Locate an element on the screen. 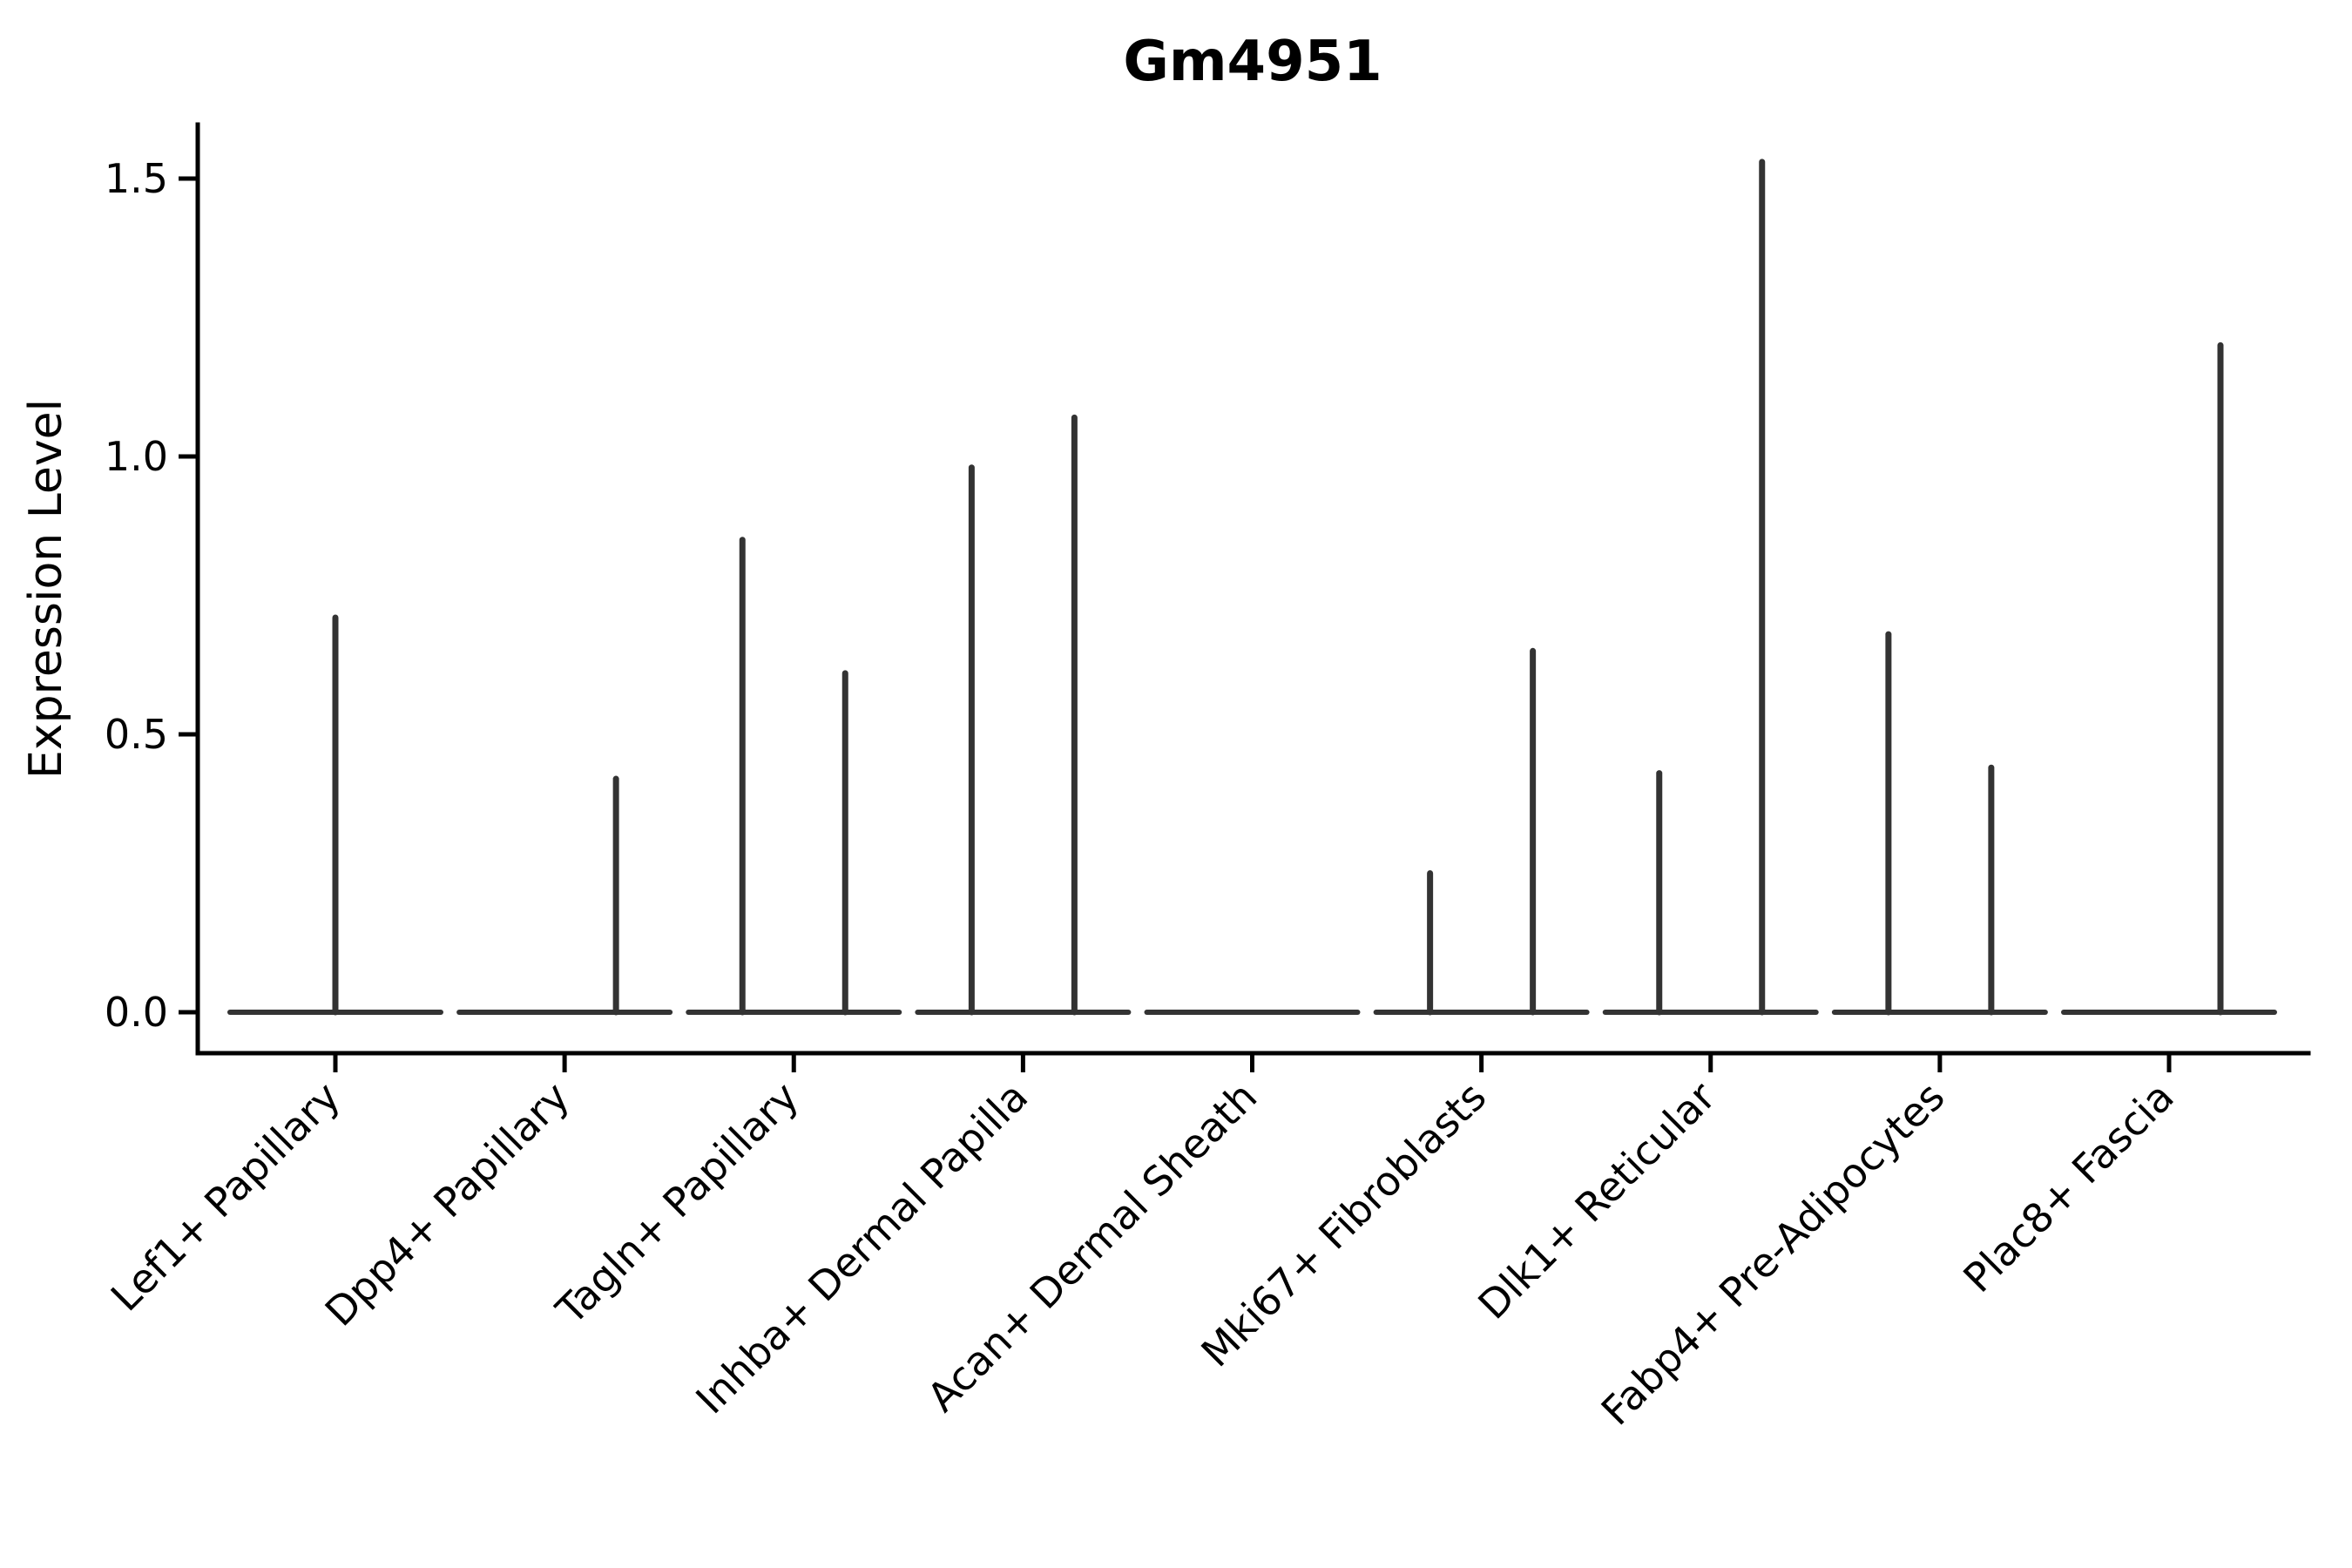 The width and height of the screenshot is (2352, 1568). y-ticks: 0.0 0.5 1.0 1.5 is located at coordinates (151, 595).